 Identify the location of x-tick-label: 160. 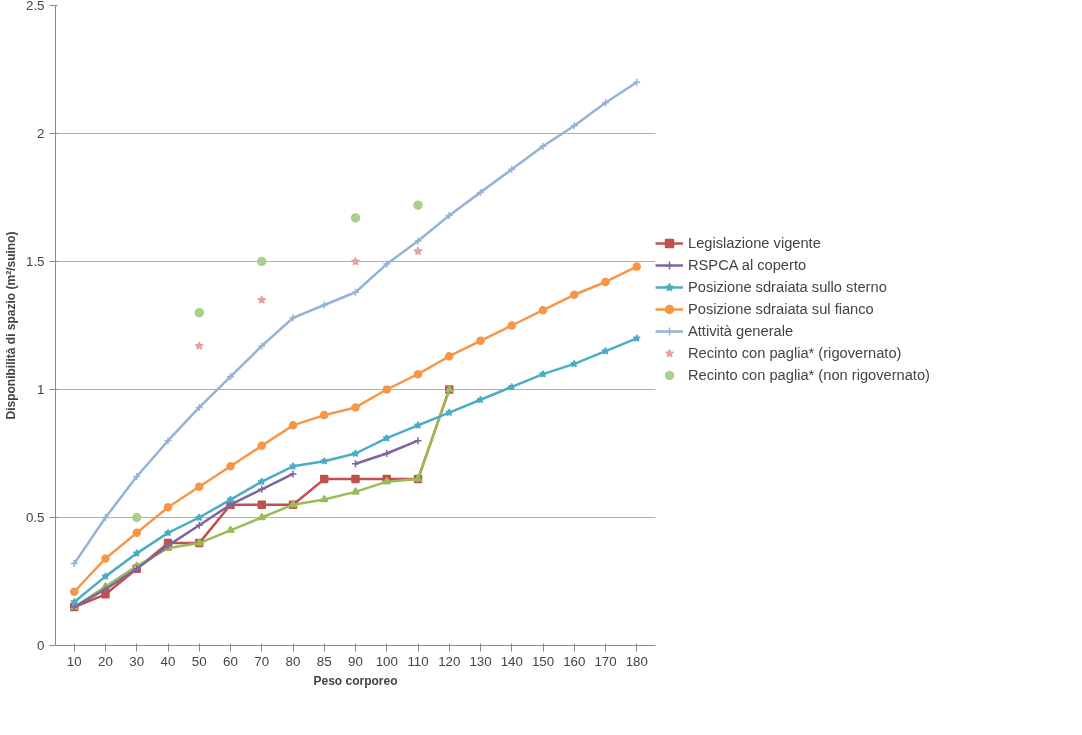
(574, 661).